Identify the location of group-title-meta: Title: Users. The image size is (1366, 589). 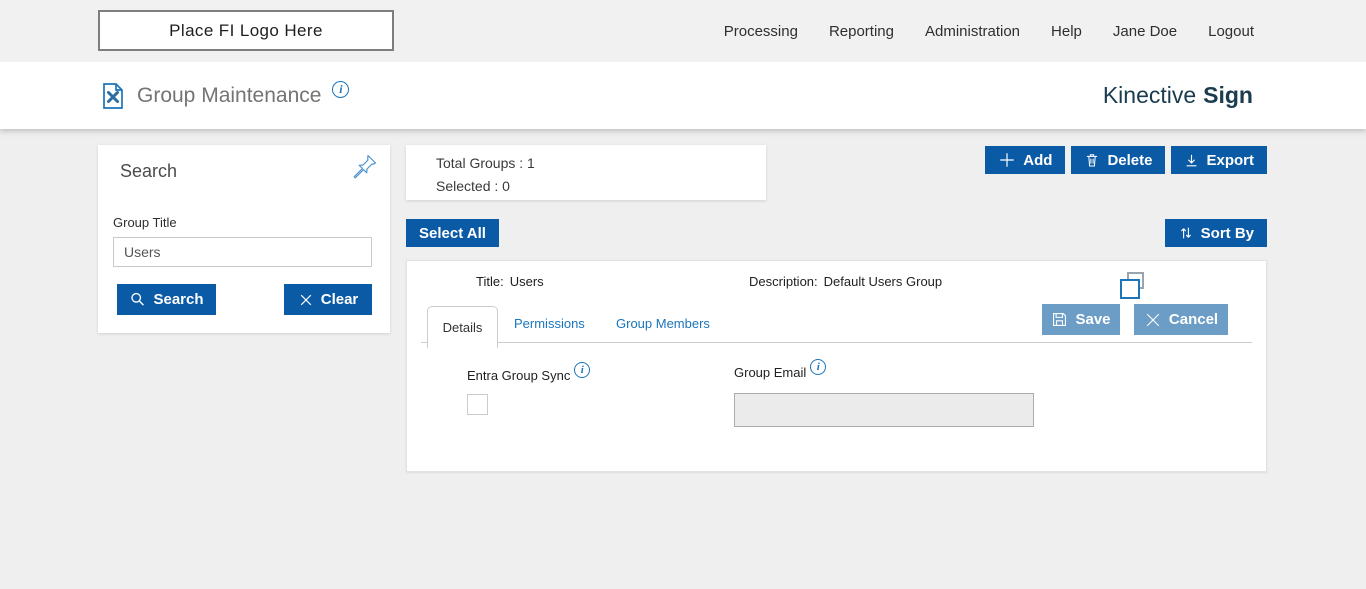
(510, 281).